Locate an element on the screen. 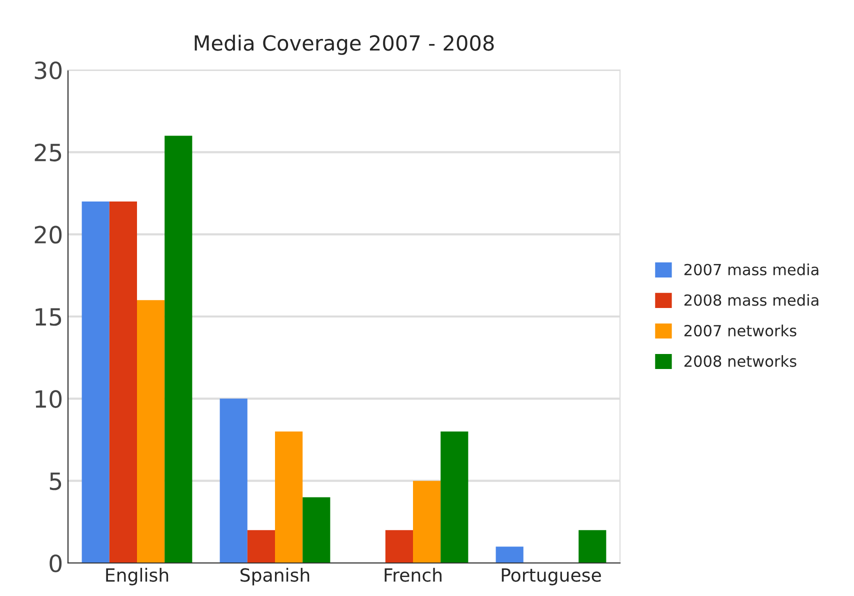 The width and height of the screenshot is (854, 596). y-tick-label: 10 is located at coordinates (49, 399).